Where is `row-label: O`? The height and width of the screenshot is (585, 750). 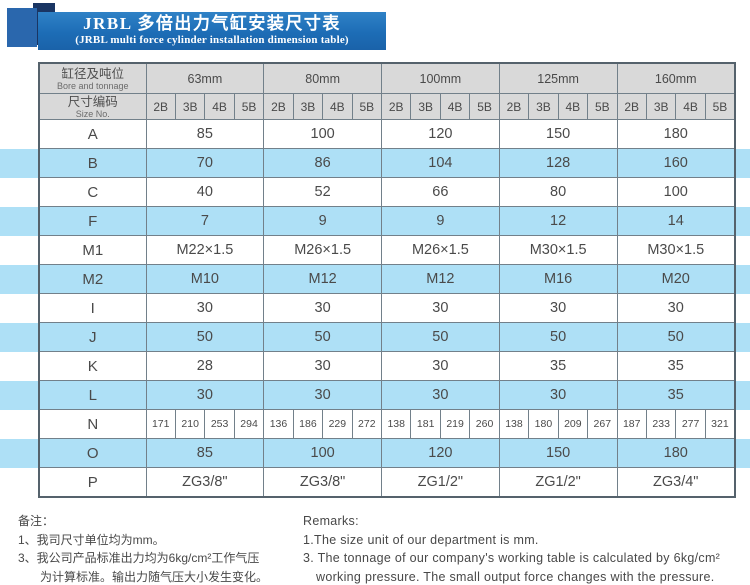 row-label: O is located at coordinates (92, 453).